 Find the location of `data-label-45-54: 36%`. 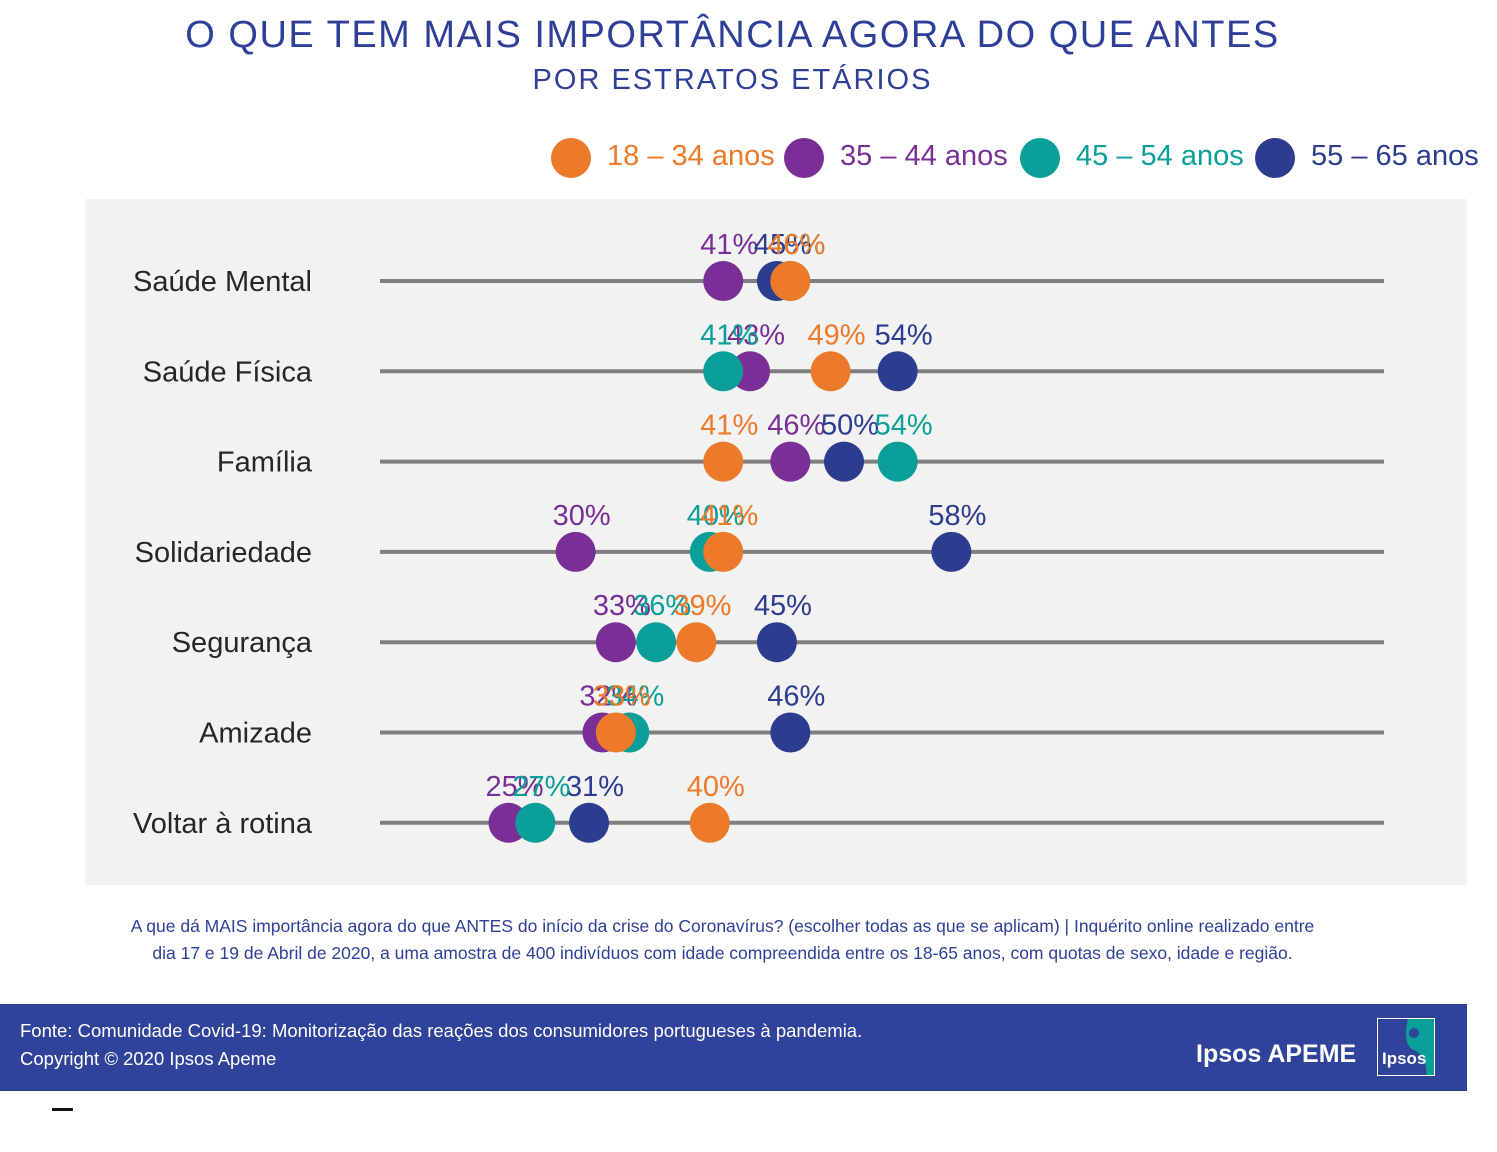

data-label-45-54: 36% is located at coordinates (662, 606).